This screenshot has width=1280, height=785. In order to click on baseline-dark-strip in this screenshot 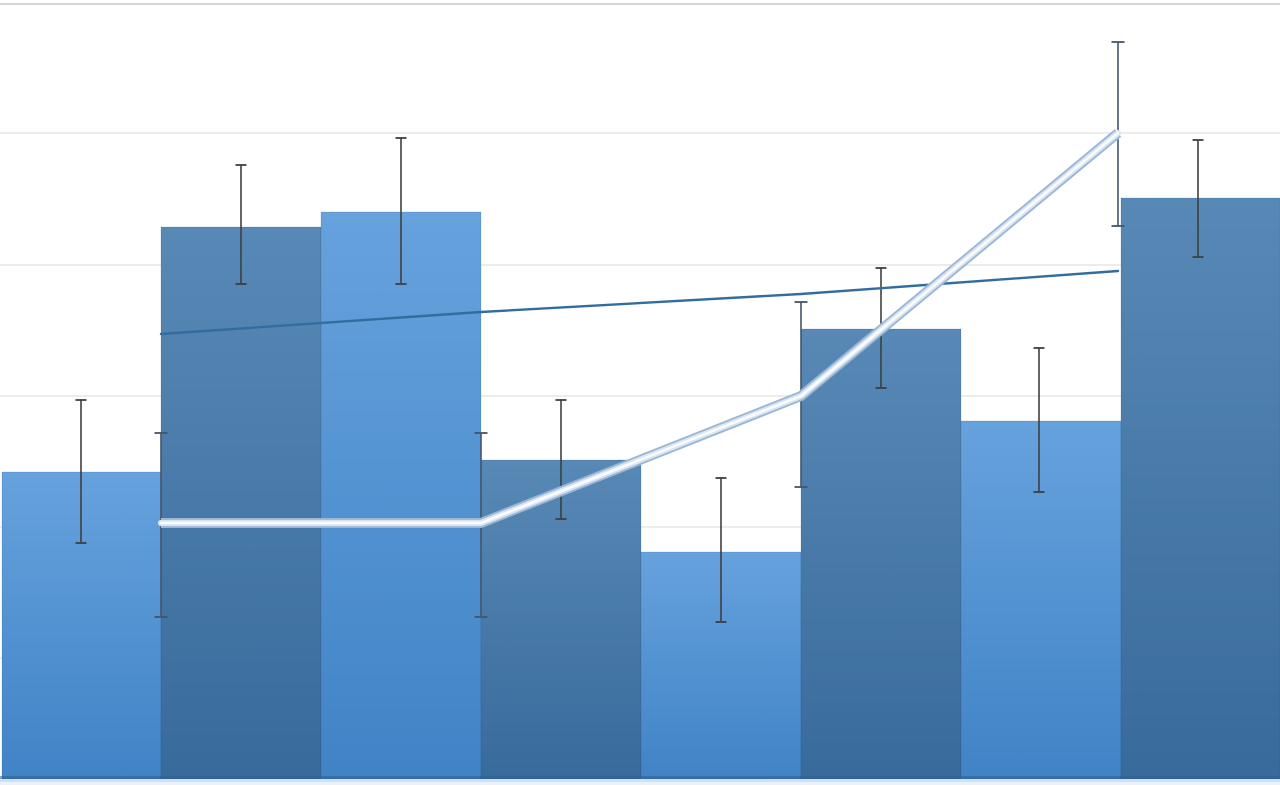, I will do `click(640, 777)`.